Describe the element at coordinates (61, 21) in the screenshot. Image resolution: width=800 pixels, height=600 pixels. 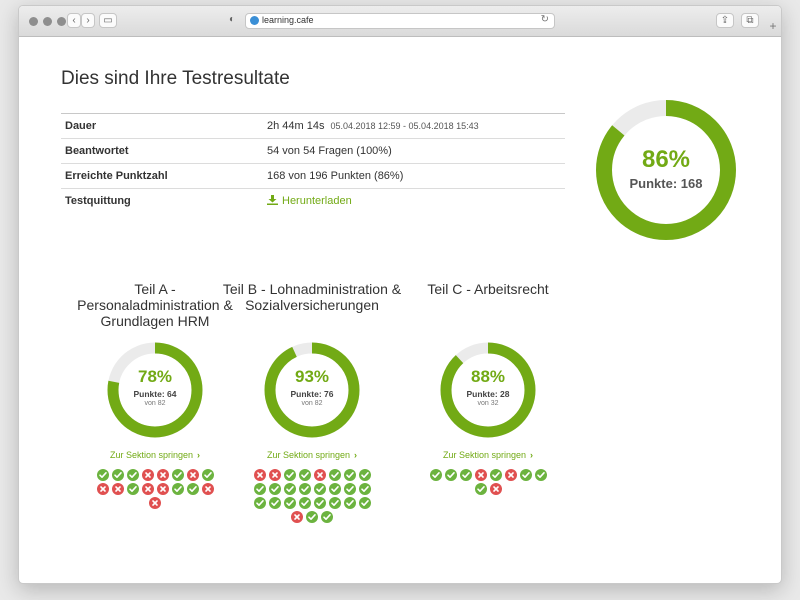
I see `zoom-window-button` at that location.